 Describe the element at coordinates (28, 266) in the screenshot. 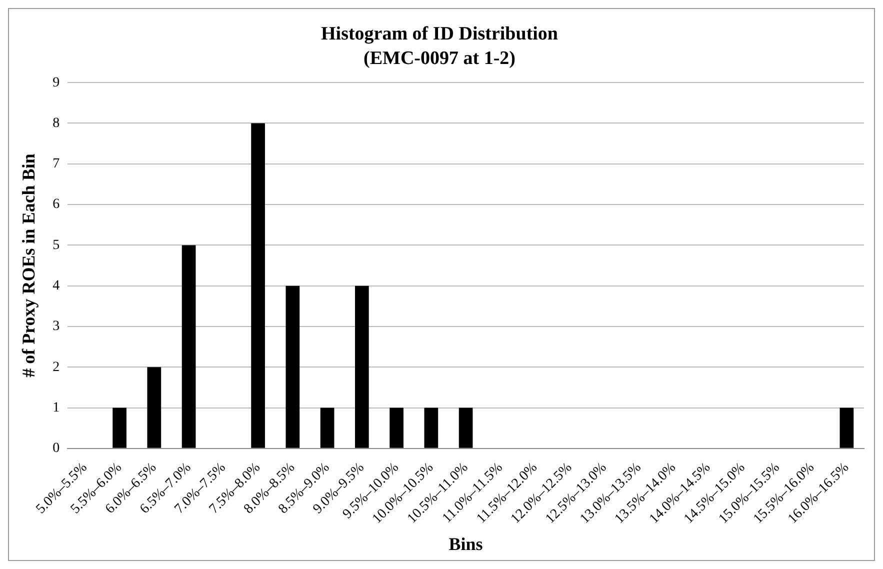

I see `y-axis-title: # of Proxy ROEs in Each Bin` at that location.